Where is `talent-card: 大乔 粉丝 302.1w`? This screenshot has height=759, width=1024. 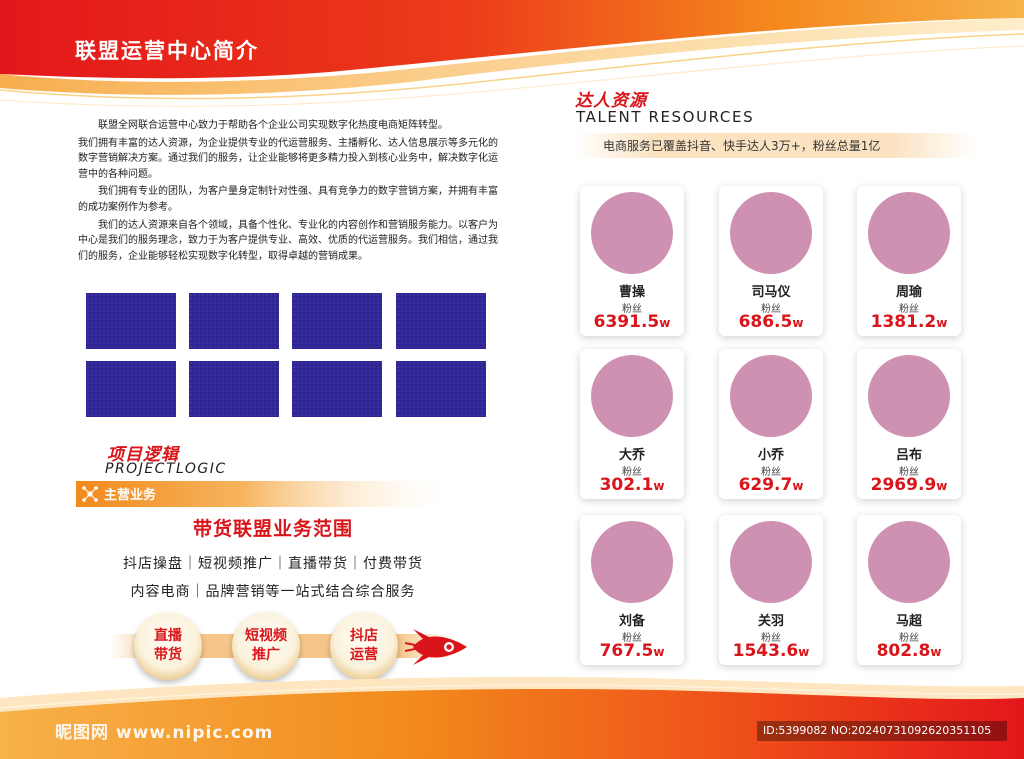 talent-card: 大乔 粉丝 302.1w is located at coordinates (632, 424).